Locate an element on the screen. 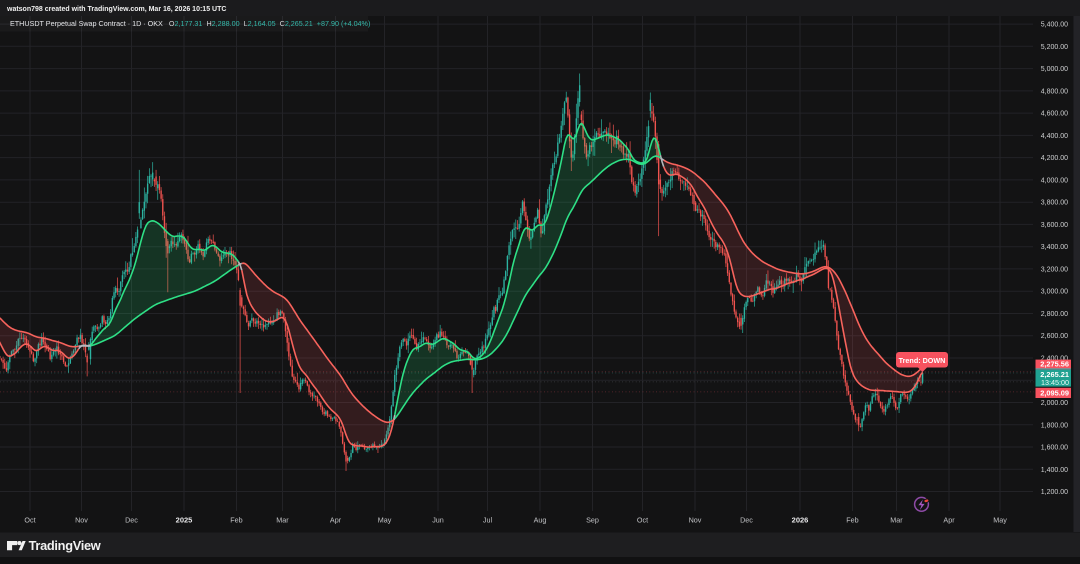  svg-text: 1,800.00 is located at coordinates (1054, 425).